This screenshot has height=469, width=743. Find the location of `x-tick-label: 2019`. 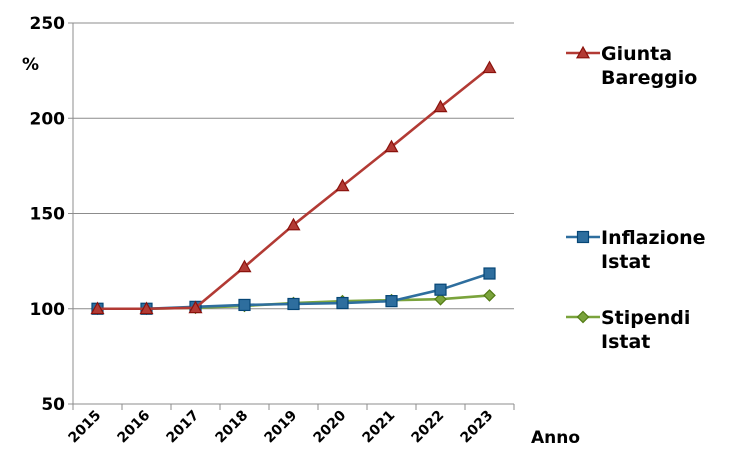

x-tick-label: 2019 is located at coordinates (280, 427).